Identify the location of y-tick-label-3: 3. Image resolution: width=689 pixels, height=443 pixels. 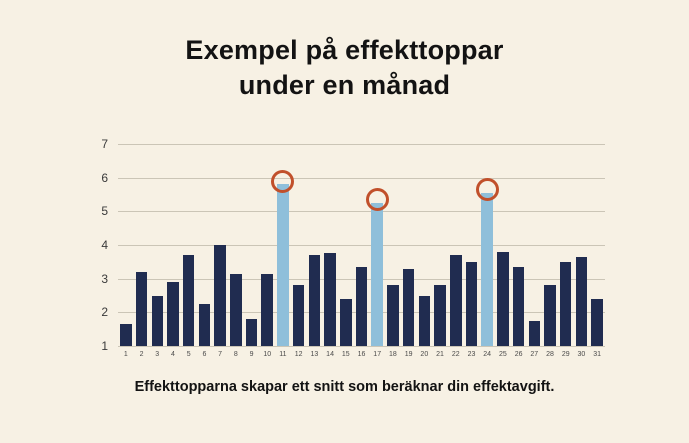
(104, 278).